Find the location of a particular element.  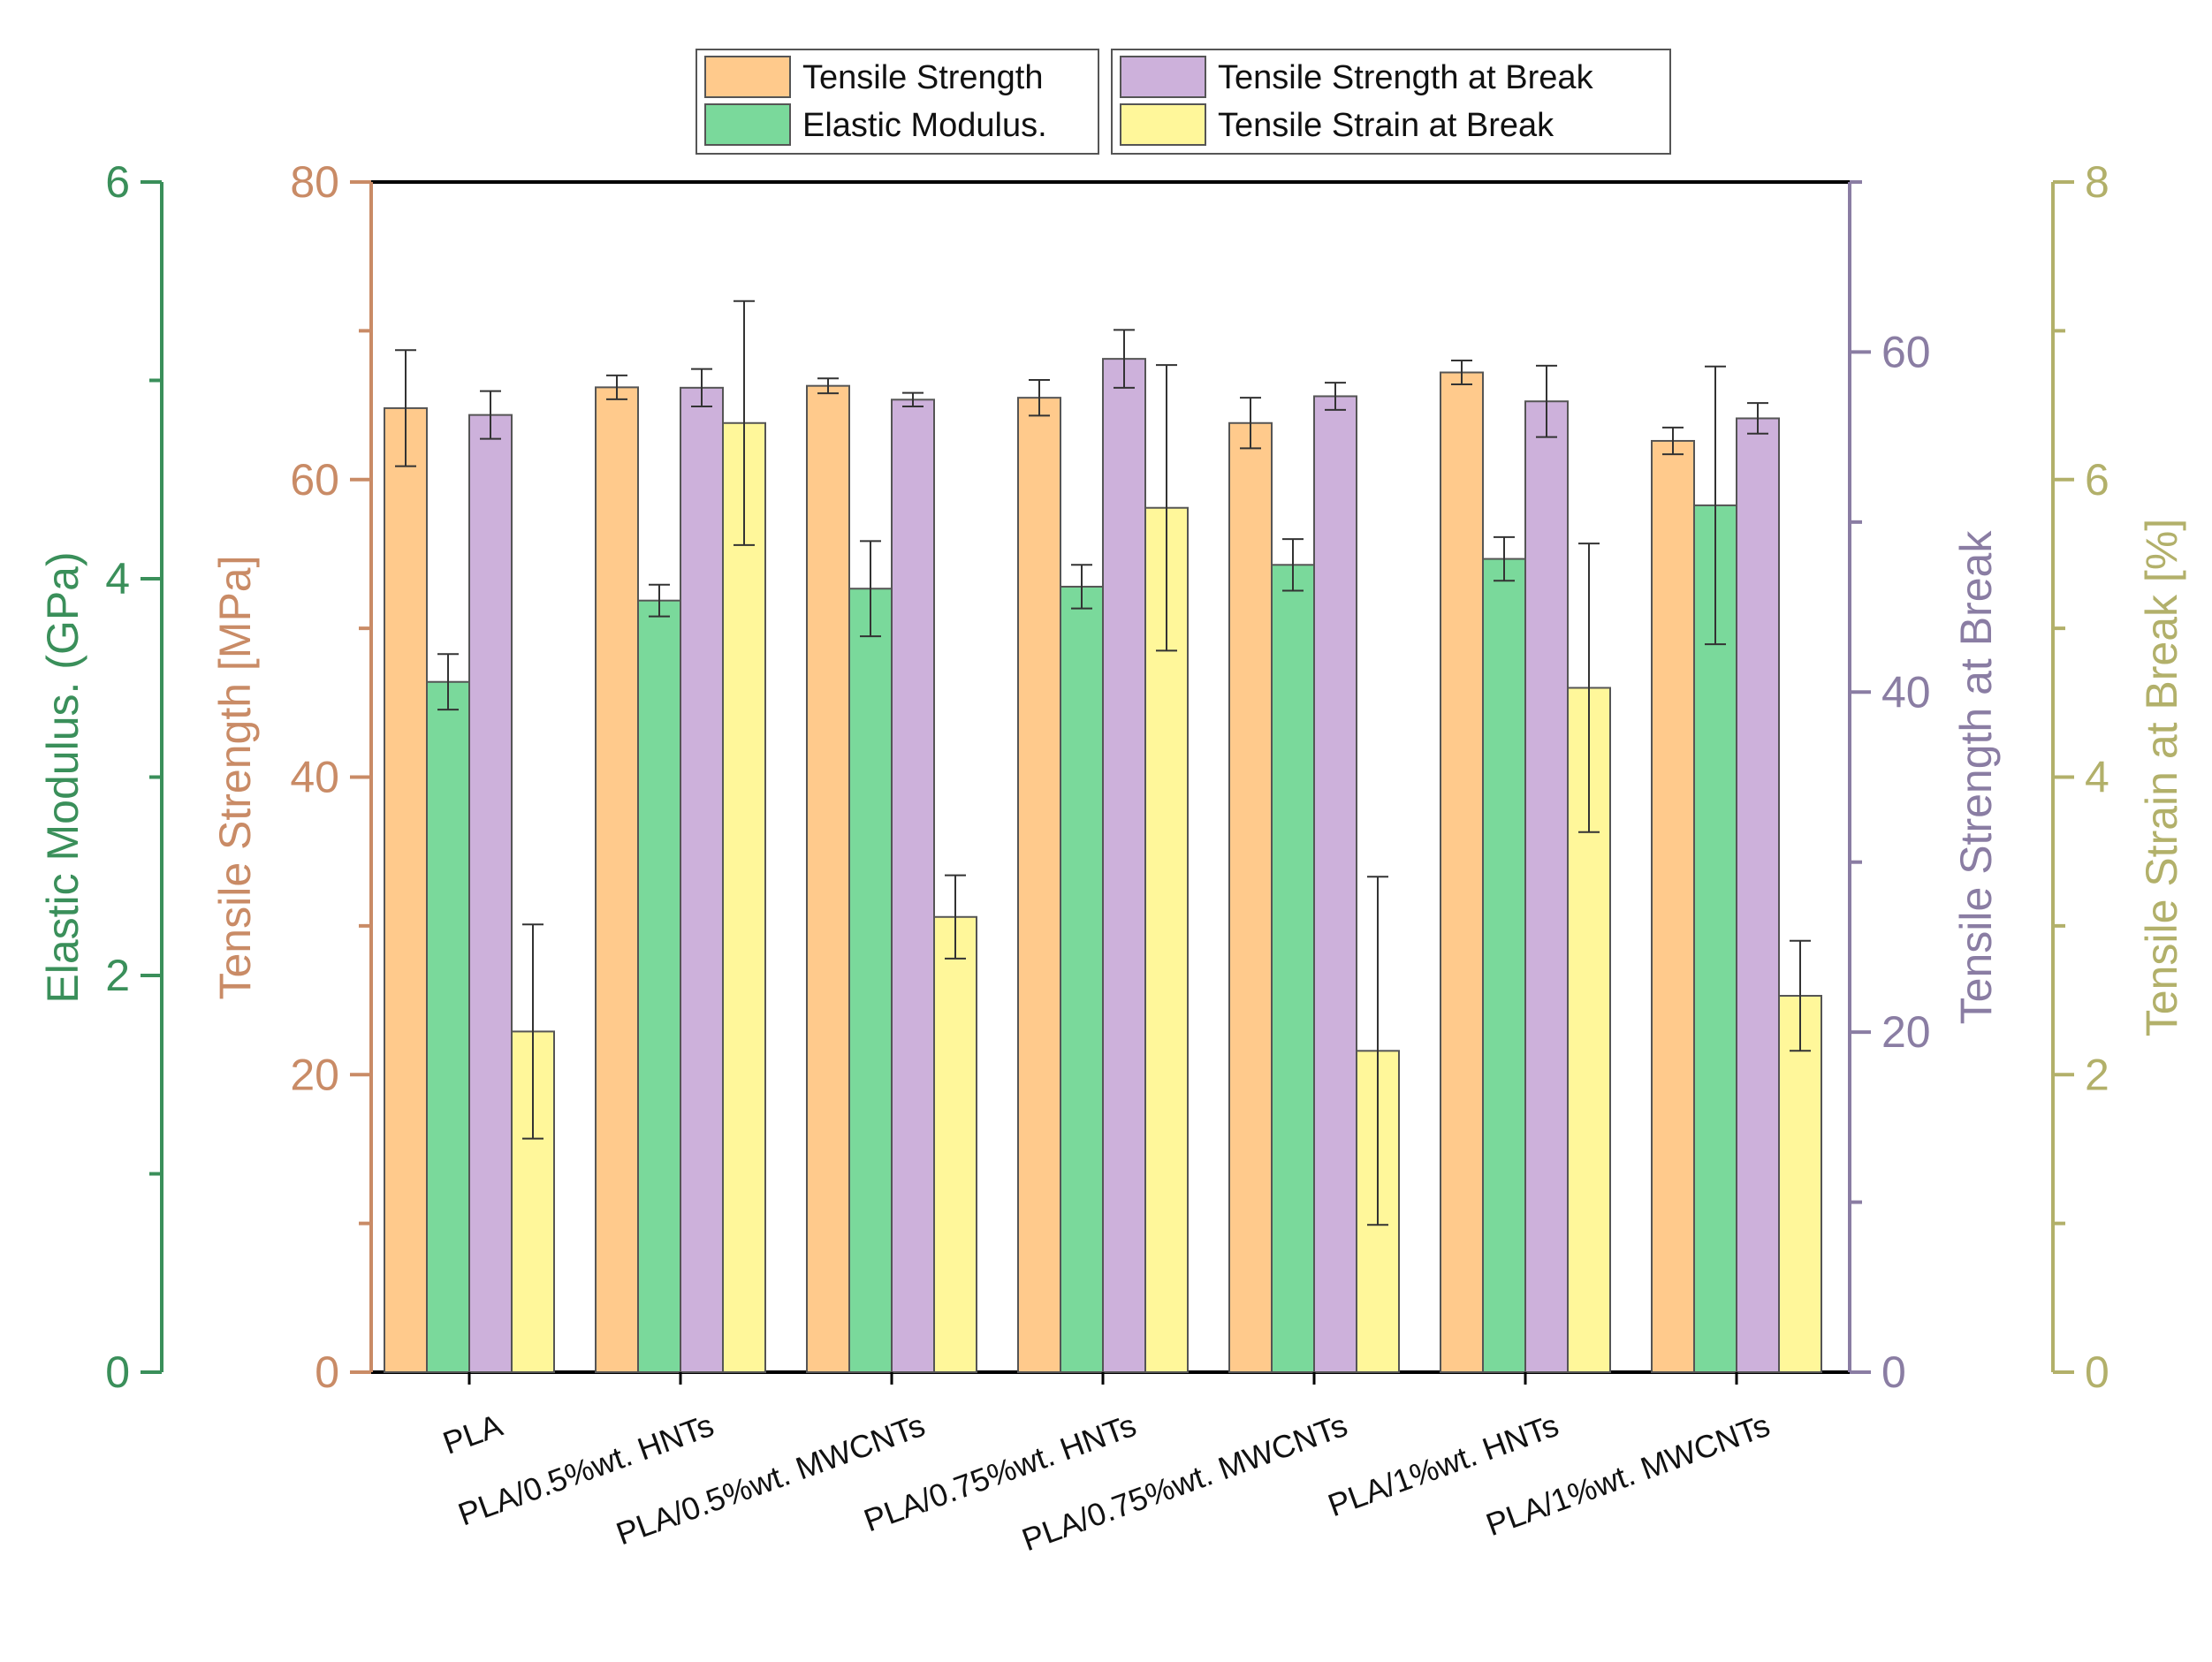

legend-swatch-elastic-modulus is located at coordinates (748, 125).